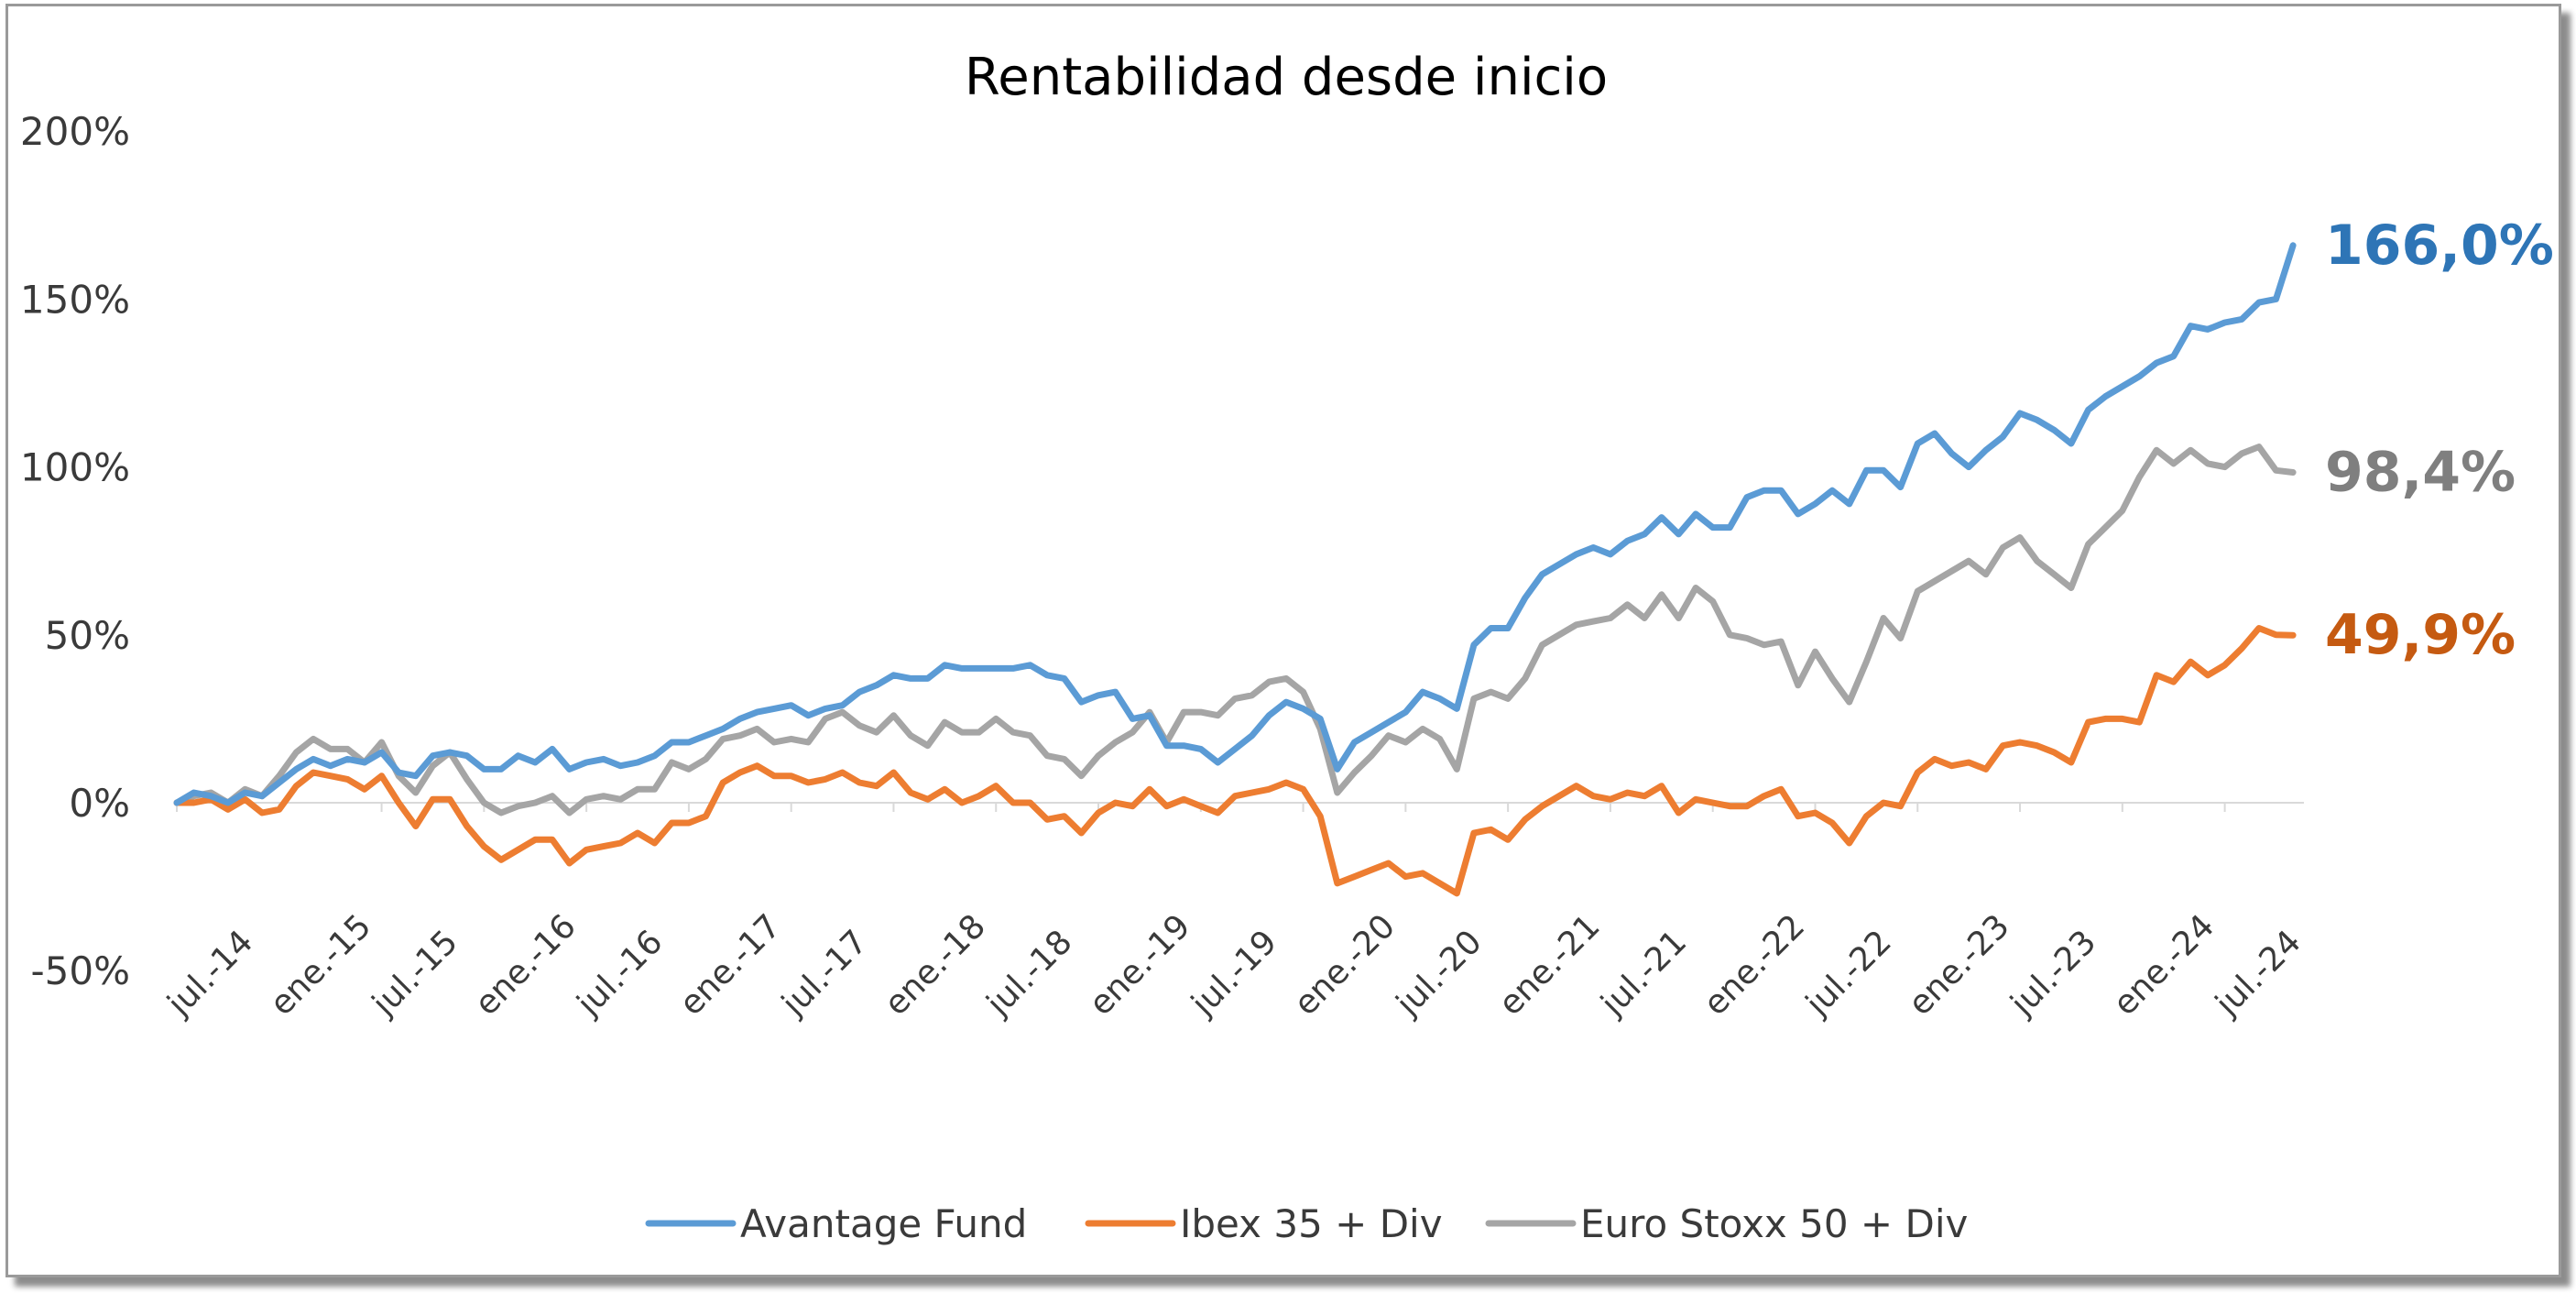 The image size is (2576, 1293). What do you see at coordinates (75, 467) in the screenshot?
I see `y-tick-label: 100%` at bounding box center [75, 467].